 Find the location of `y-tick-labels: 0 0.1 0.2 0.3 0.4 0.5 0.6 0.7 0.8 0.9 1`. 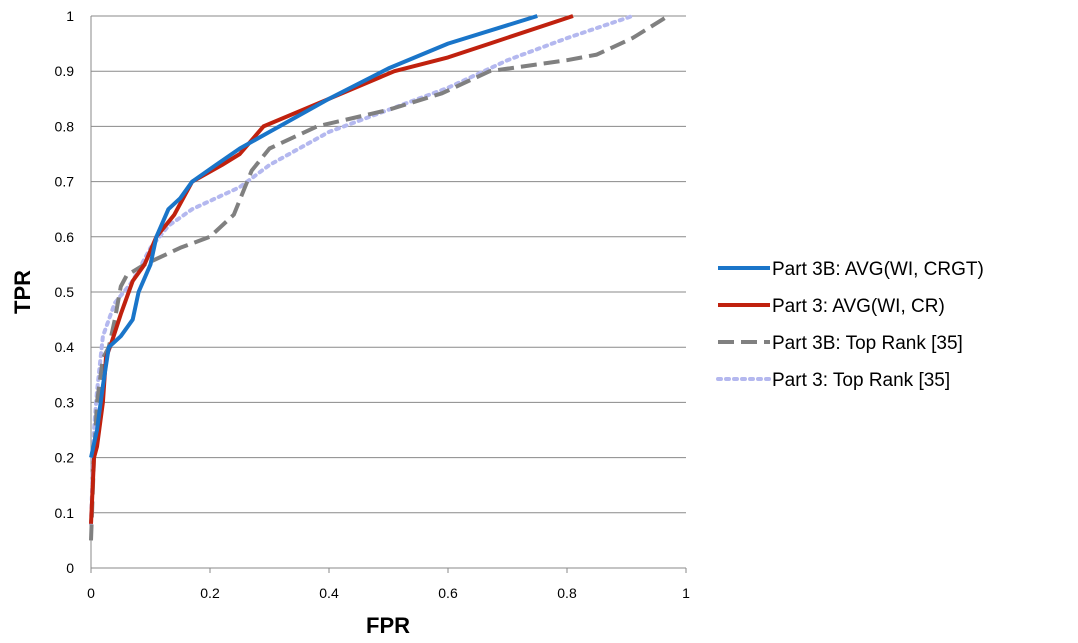

y-tick-labels: 0 0.1 0.2 0.3 0.4 0.5 0.6 0.7 0.8 0.9 1 is located at coordinates (65, 292).